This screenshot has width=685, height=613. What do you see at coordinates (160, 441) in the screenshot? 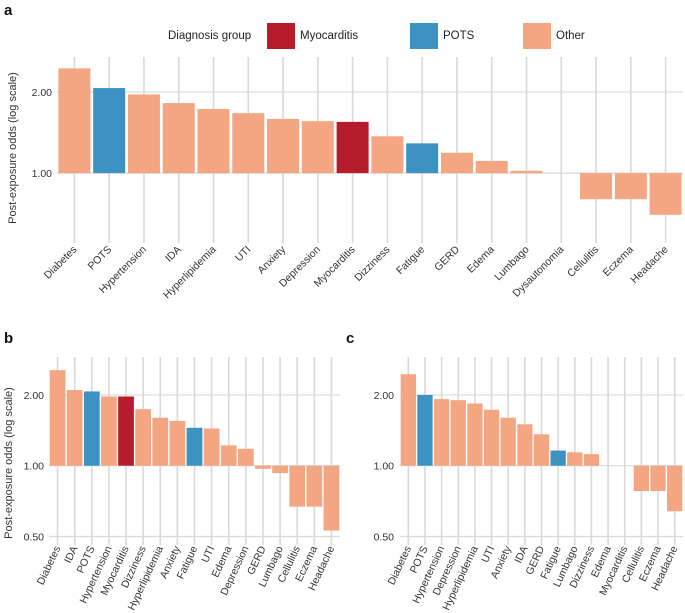
I see `panel-b-bar-hyperlipidemia` at bounding box center [160, 441].